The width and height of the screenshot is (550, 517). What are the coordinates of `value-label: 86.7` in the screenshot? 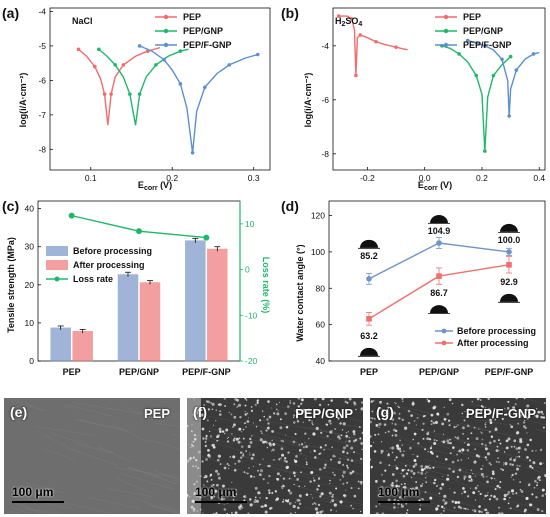 It's located at (439, 293).